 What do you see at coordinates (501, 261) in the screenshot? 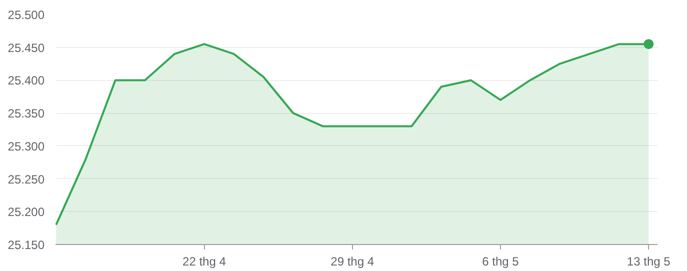
I see `x-tick-label: 6 thg 5` at bounding box center [501, 261].